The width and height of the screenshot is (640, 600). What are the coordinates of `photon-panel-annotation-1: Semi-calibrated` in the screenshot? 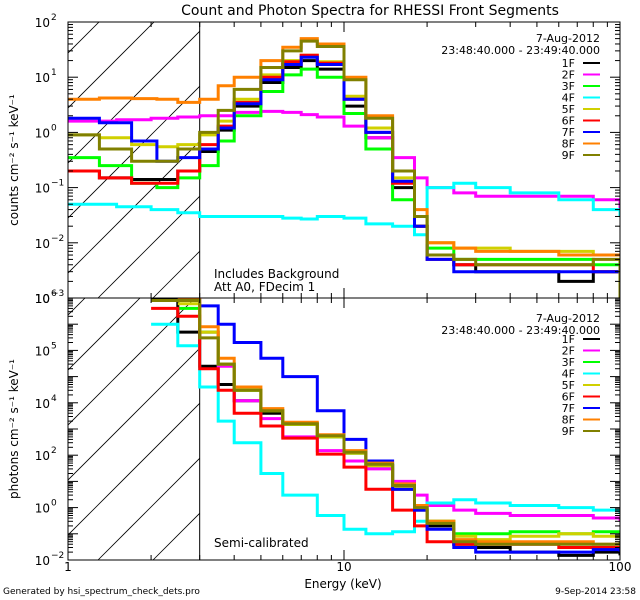 It's located at (261, 543).